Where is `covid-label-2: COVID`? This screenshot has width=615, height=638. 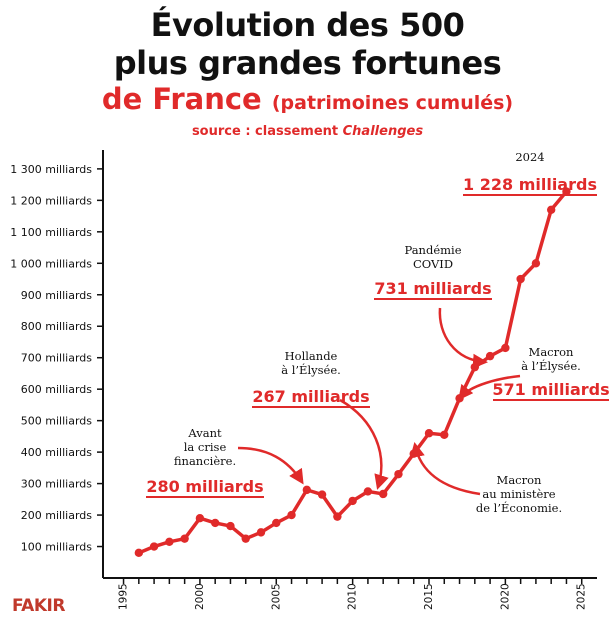
covid-label-2: COVID is located at coordinates (433, 264).